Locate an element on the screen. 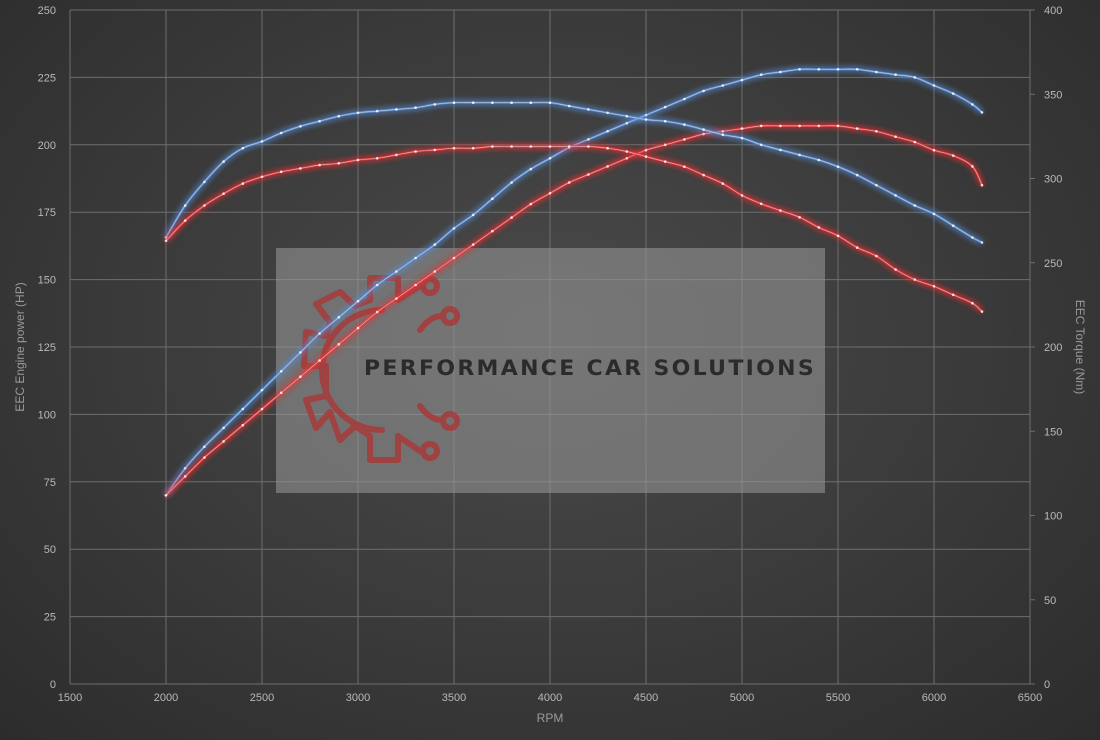  y-right-tick-label: 300 is located at coordinates (1053, 180).